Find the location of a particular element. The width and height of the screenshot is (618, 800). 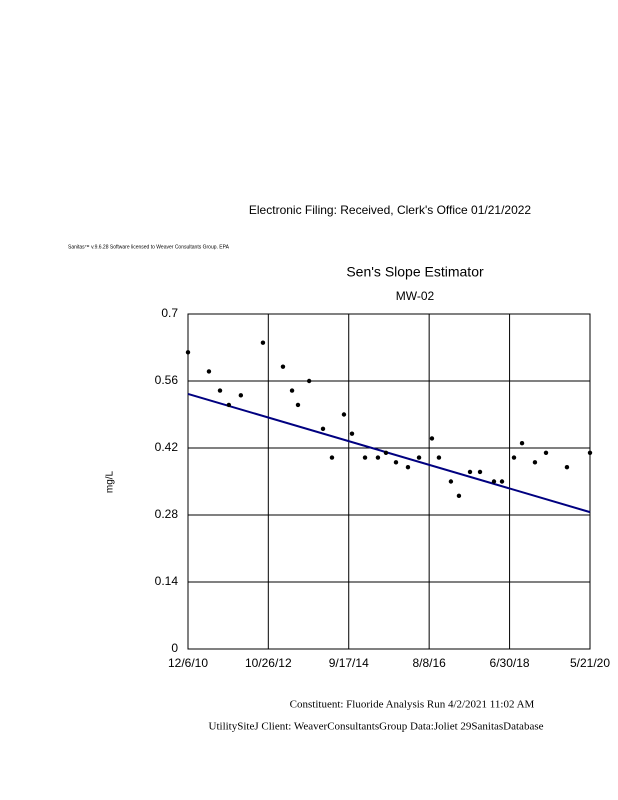

chart-subtitle: MW-02 is located at coordinates (415, 296).